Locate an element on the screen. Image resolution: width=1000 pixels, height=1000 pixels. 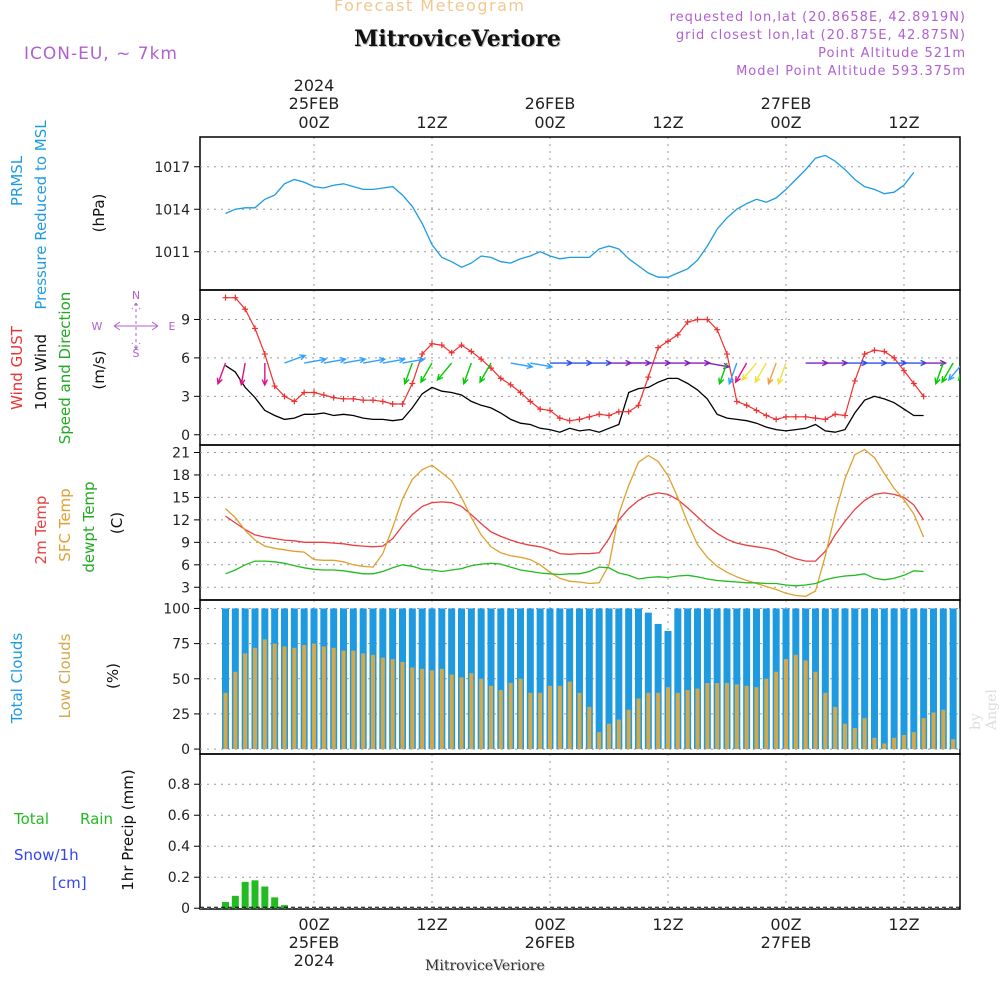
footer-station: MitroviceVeriore is located at coordinates (485, 966).